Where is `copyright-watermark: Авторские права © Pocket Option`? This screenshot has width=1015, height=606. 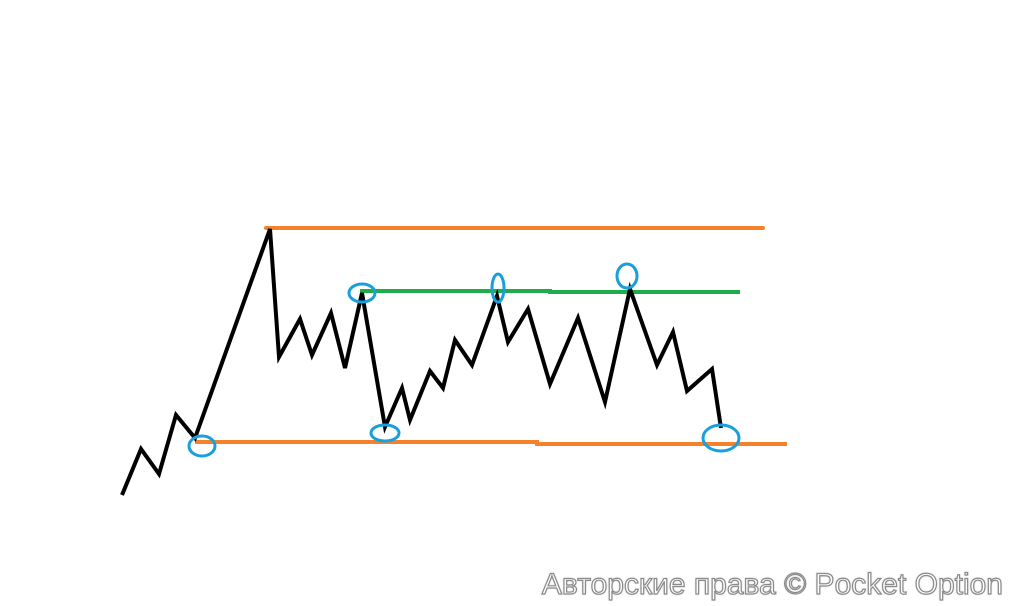
copyright-watermark: Авторские права © Pocket Option is located at coordinates (772, 584).